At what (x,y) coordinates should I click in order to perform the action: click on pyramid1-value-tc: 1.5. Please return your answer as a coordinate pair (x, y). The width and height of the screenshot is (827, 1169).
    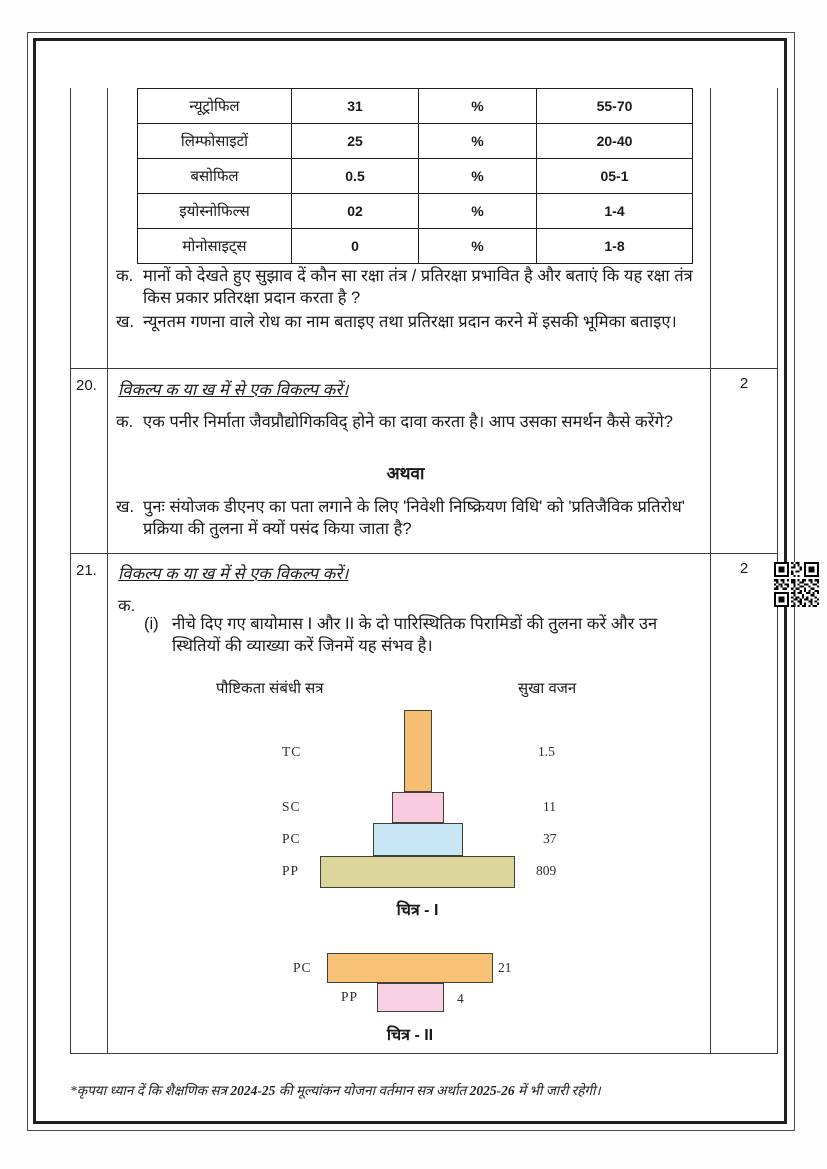
    Looking at the image, I should click on (546, 751).